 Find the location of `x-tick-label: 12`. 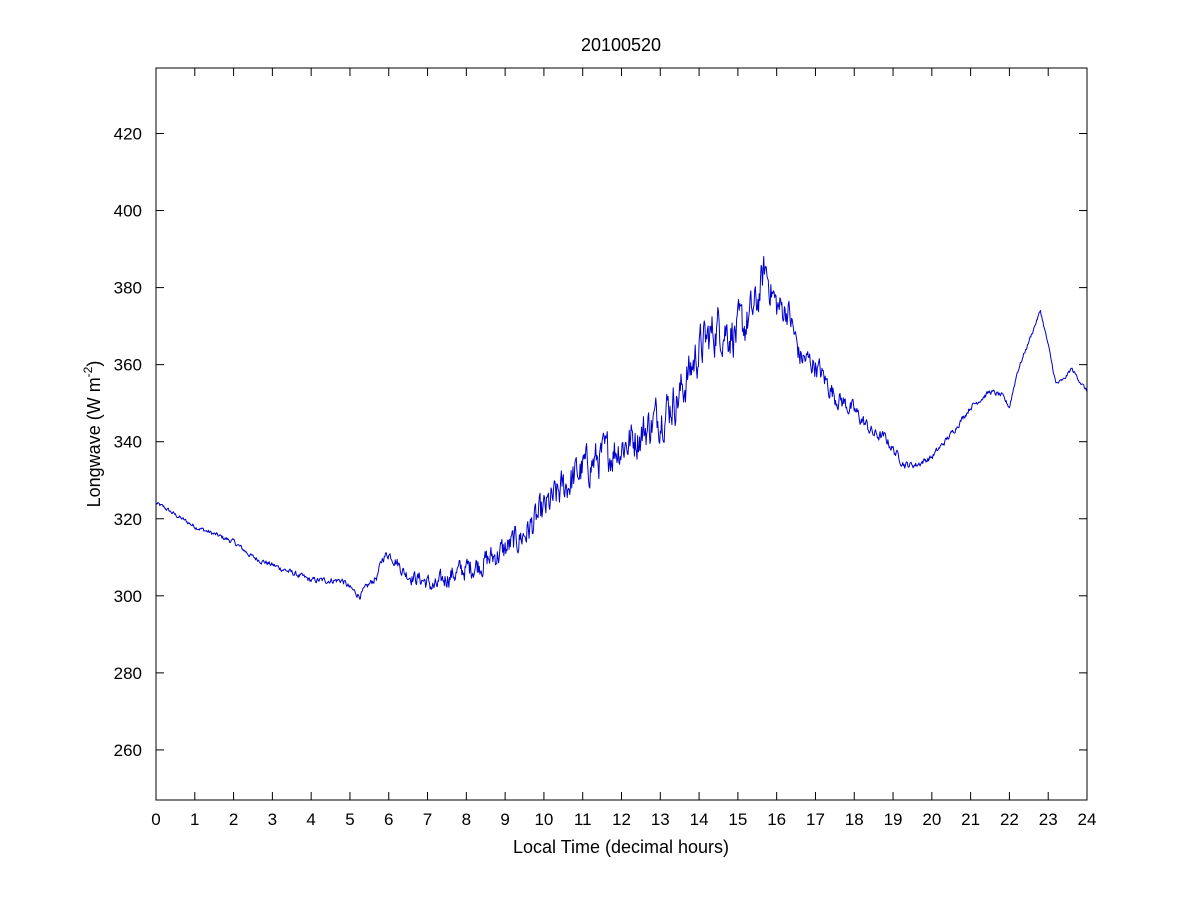

x-tick-label: 12 is located at coordinates (621, 819).